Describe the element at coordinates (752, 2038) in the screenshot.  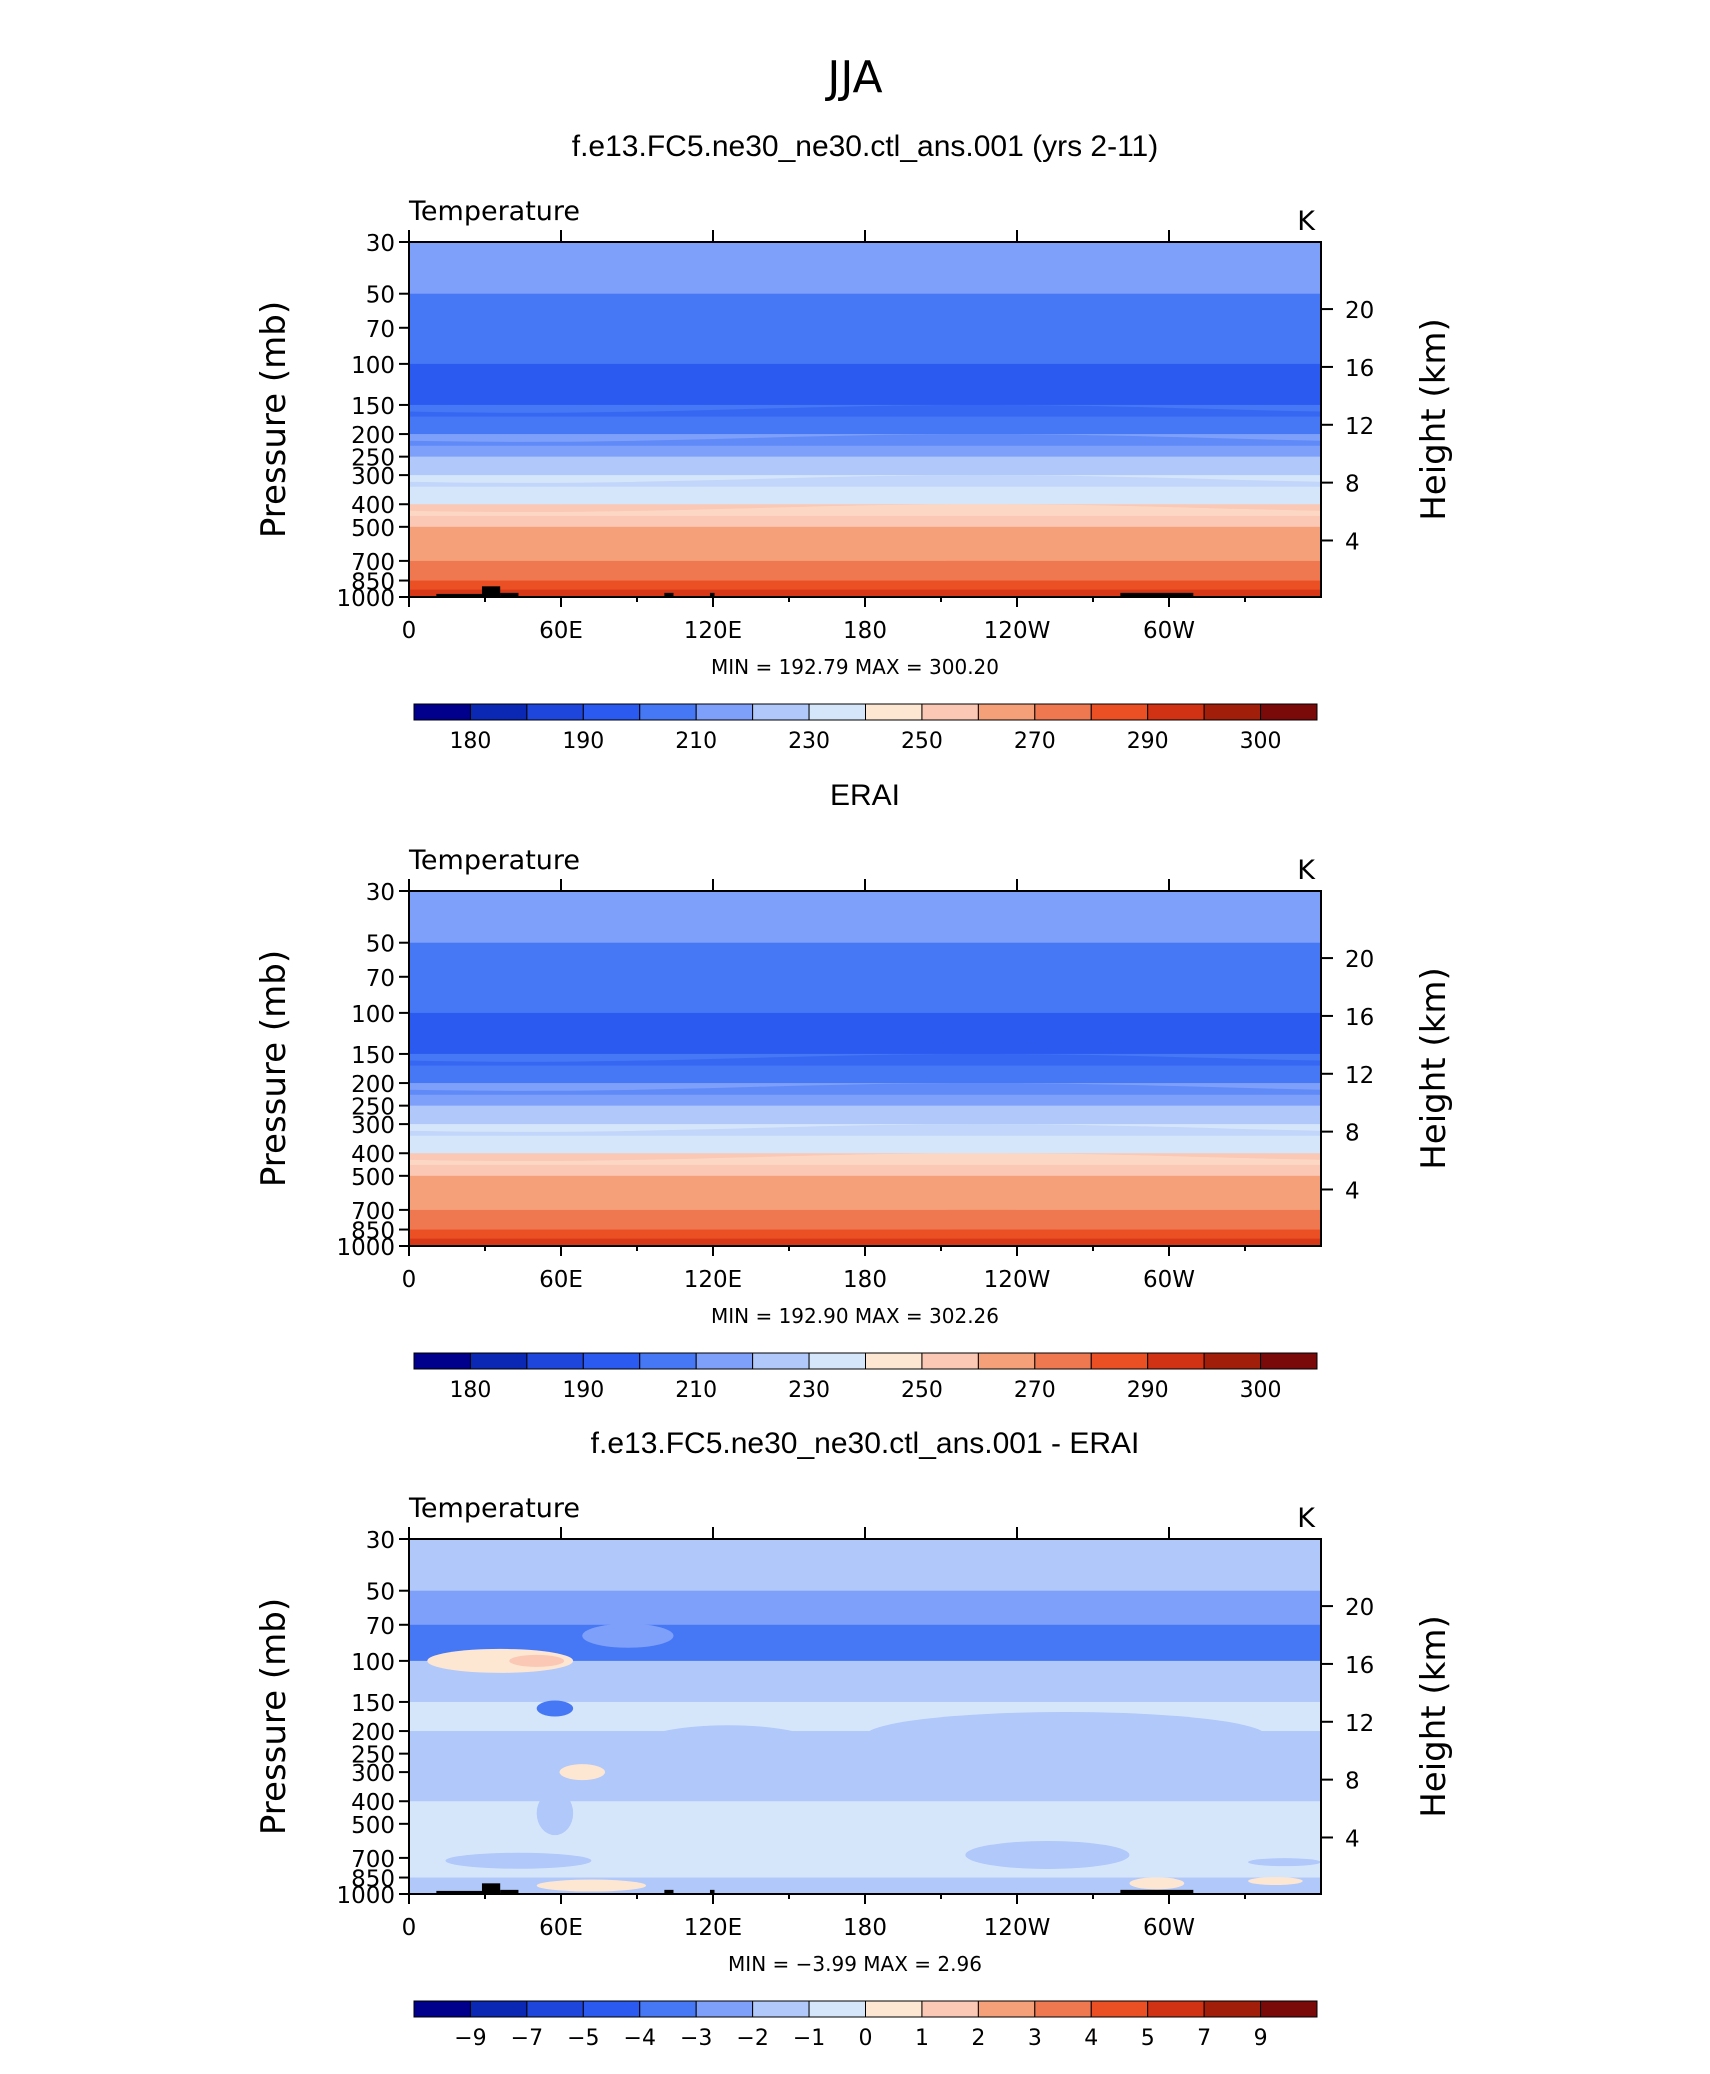
I see `colorbar-label: −2` at that location.